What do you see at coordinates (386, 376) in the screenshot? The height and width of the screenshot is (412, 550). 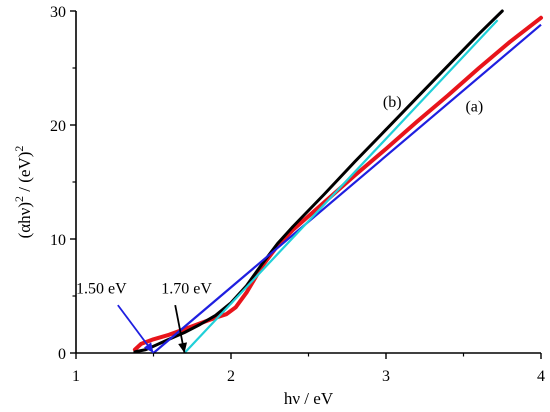 I see `x-tick-label: 3` at bounding box center [386, 376].